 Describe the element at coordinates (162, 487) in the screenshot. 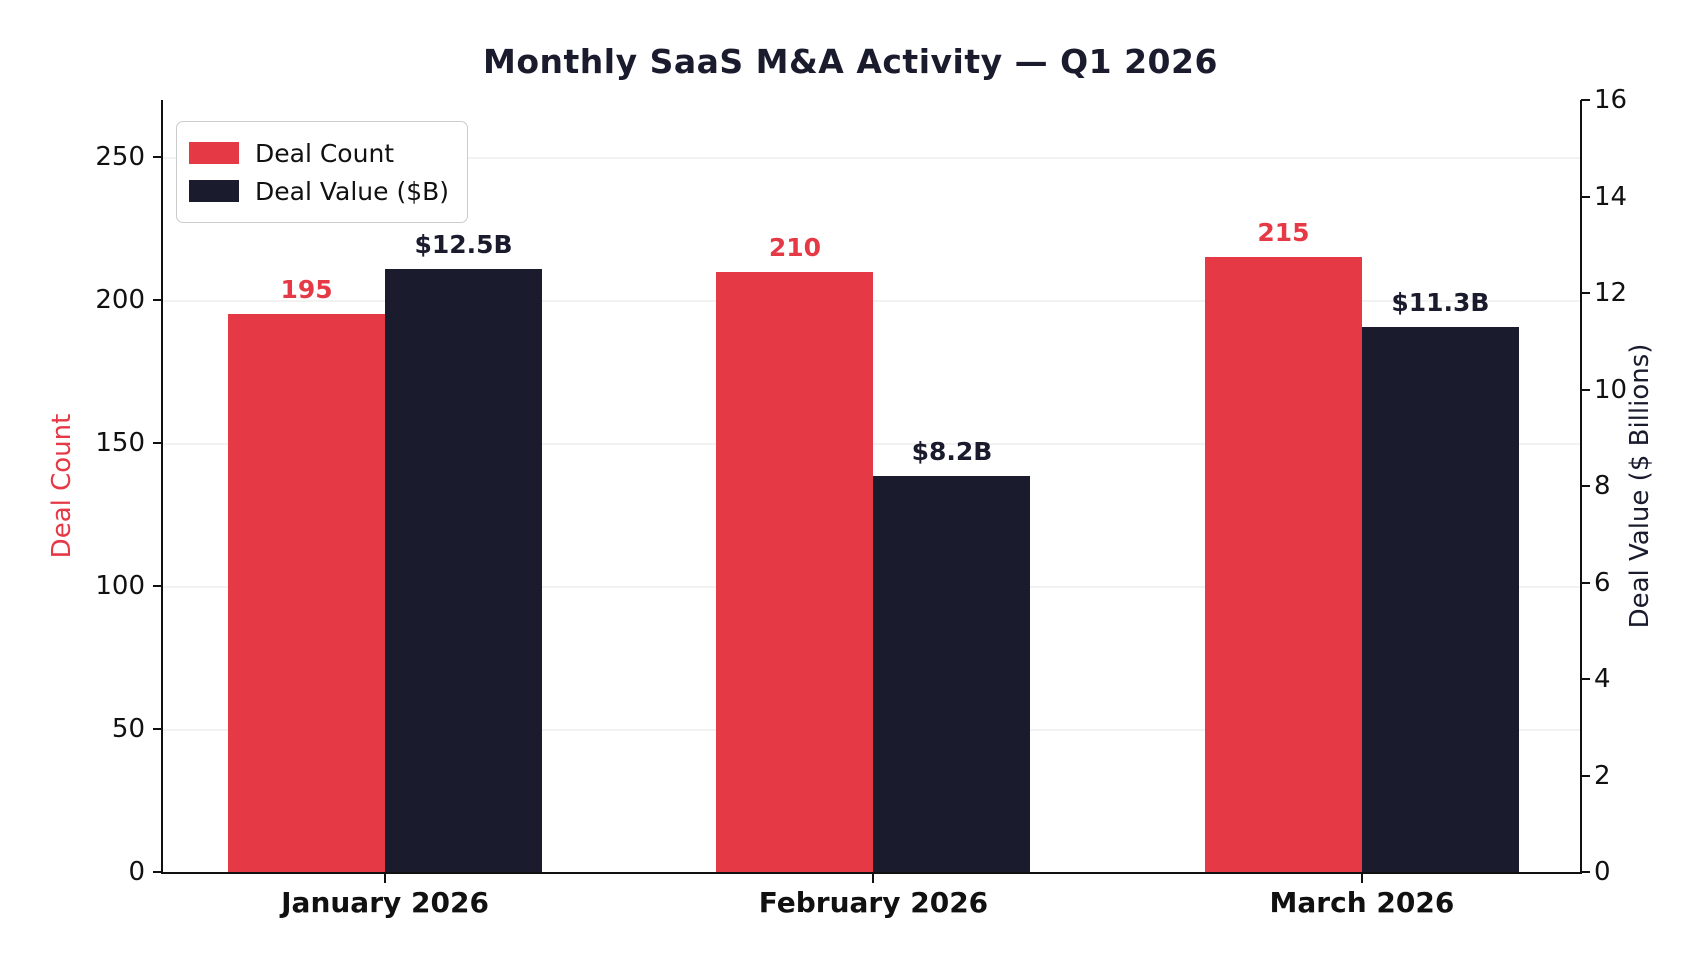

I see `left-spine` at that location.